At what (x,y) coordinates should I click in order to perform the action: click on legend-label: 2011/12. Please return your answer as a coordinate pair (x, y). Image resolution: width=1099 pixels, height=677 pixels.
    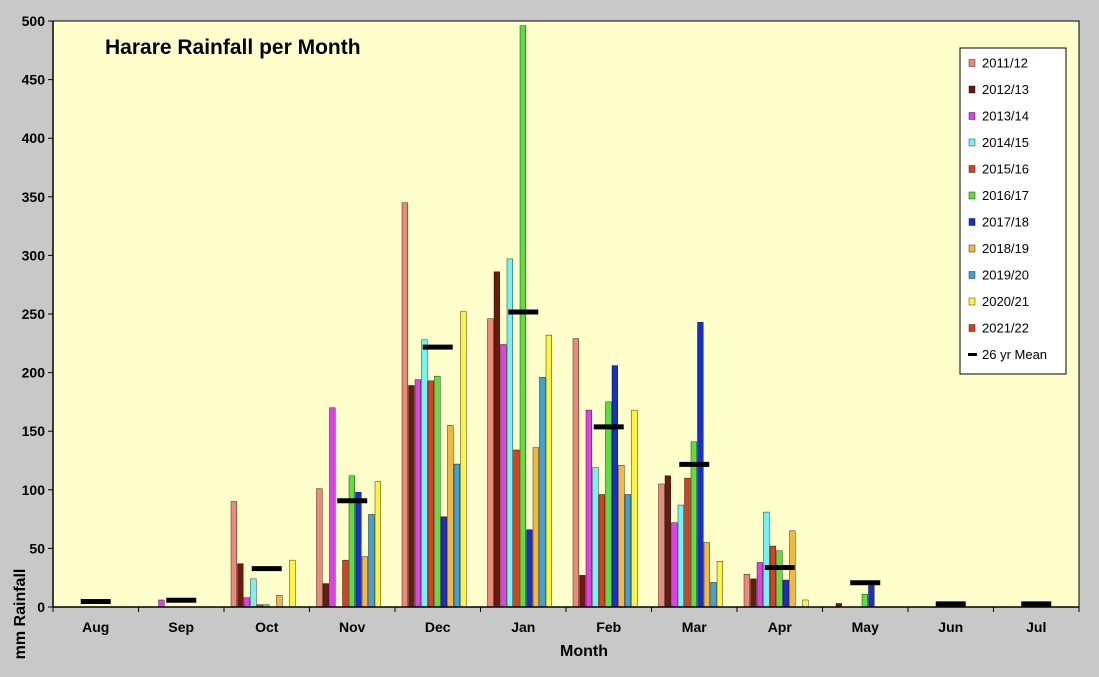
    Looking at the image, I should click on (1005, 63).